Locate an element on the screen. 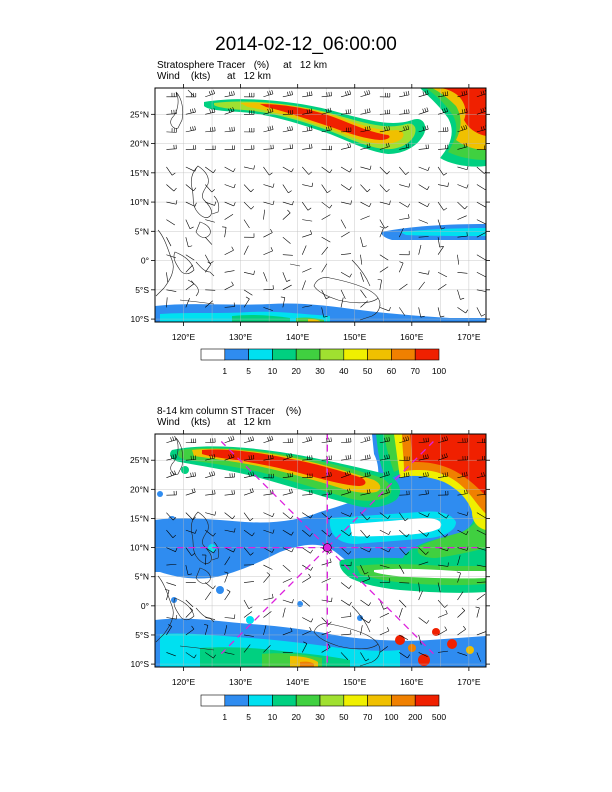 This screenshot has height=792, width=612. colorbar-label: 50 is located at coordinates (344, 717).